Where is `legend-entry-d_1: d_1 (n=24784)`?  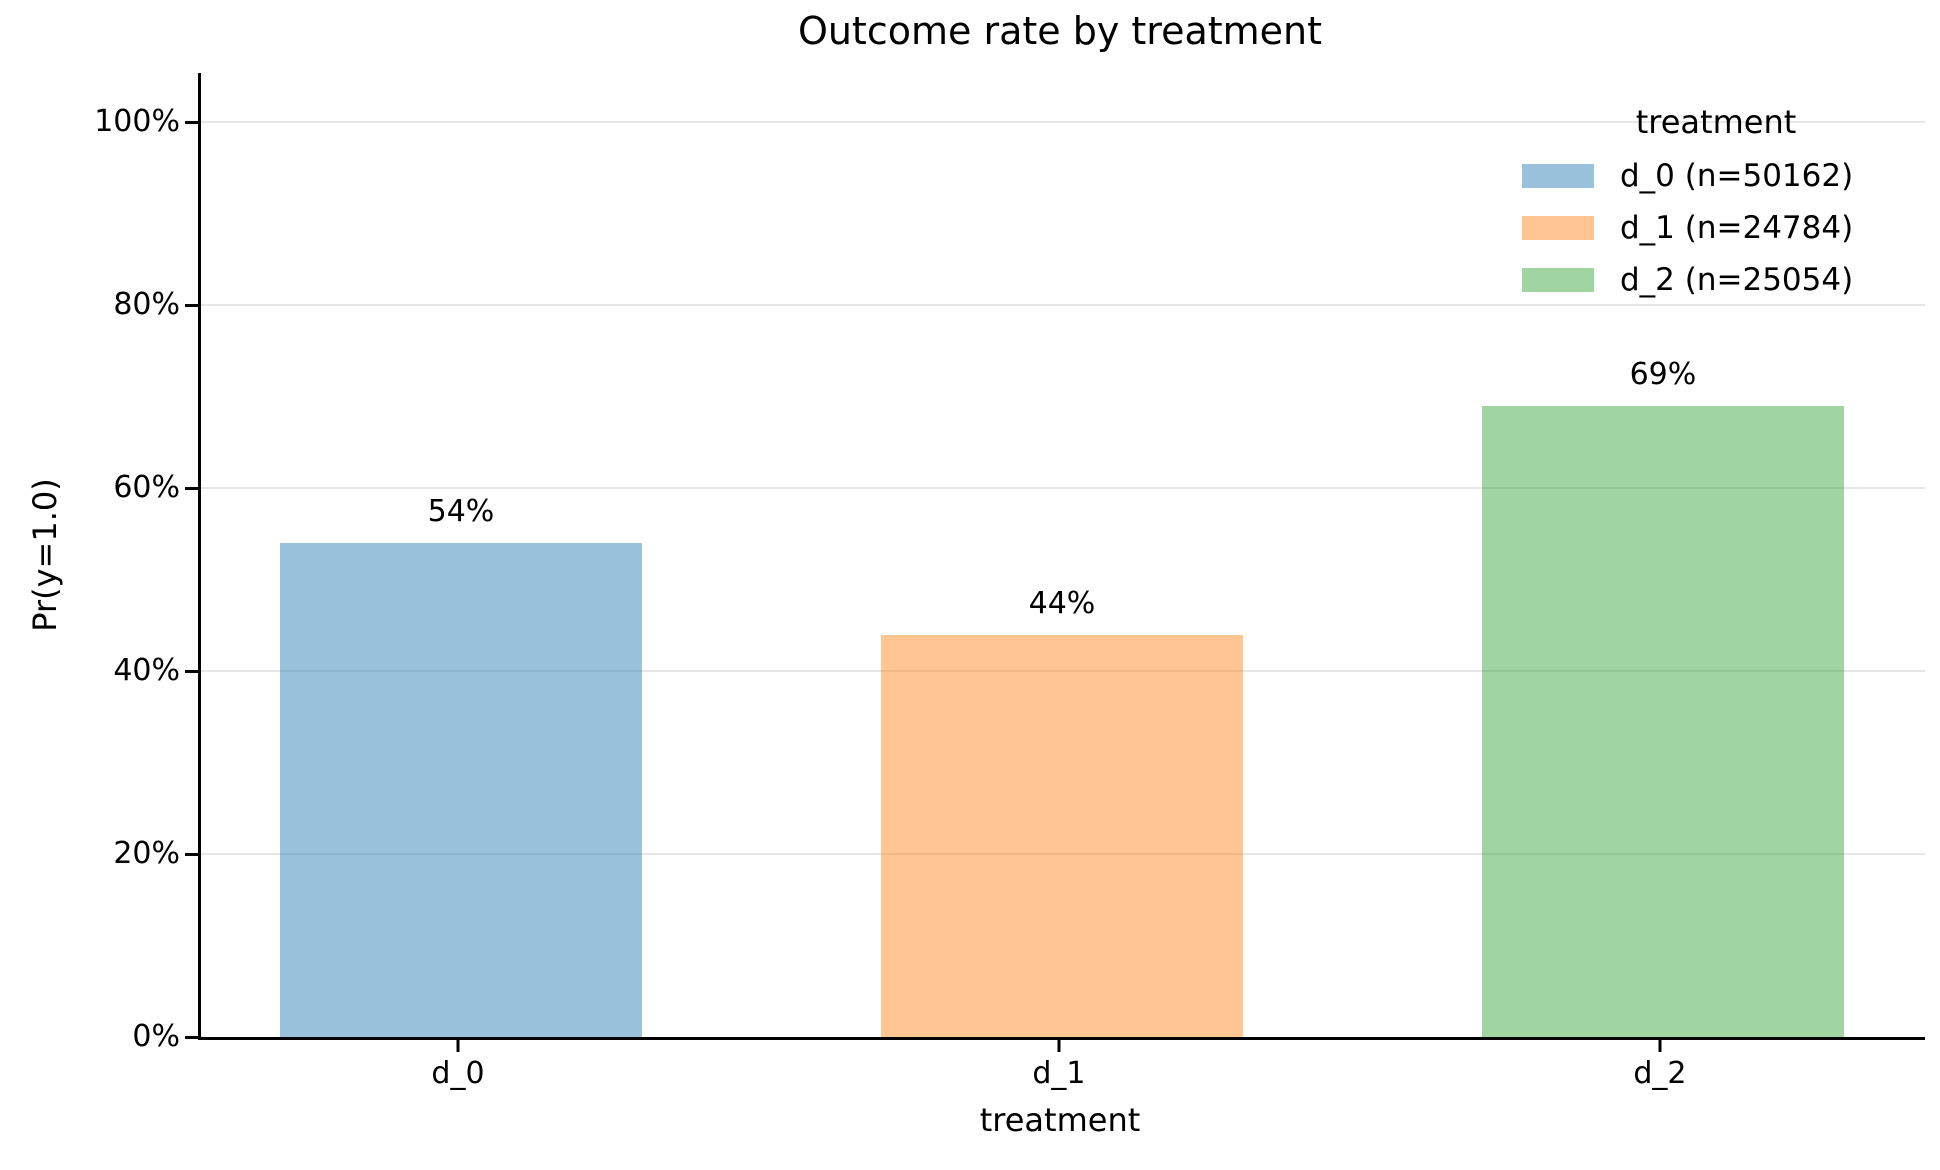 legend-entry-d_1: d_1 (n=24784) is located at coordinates (1716, 228).